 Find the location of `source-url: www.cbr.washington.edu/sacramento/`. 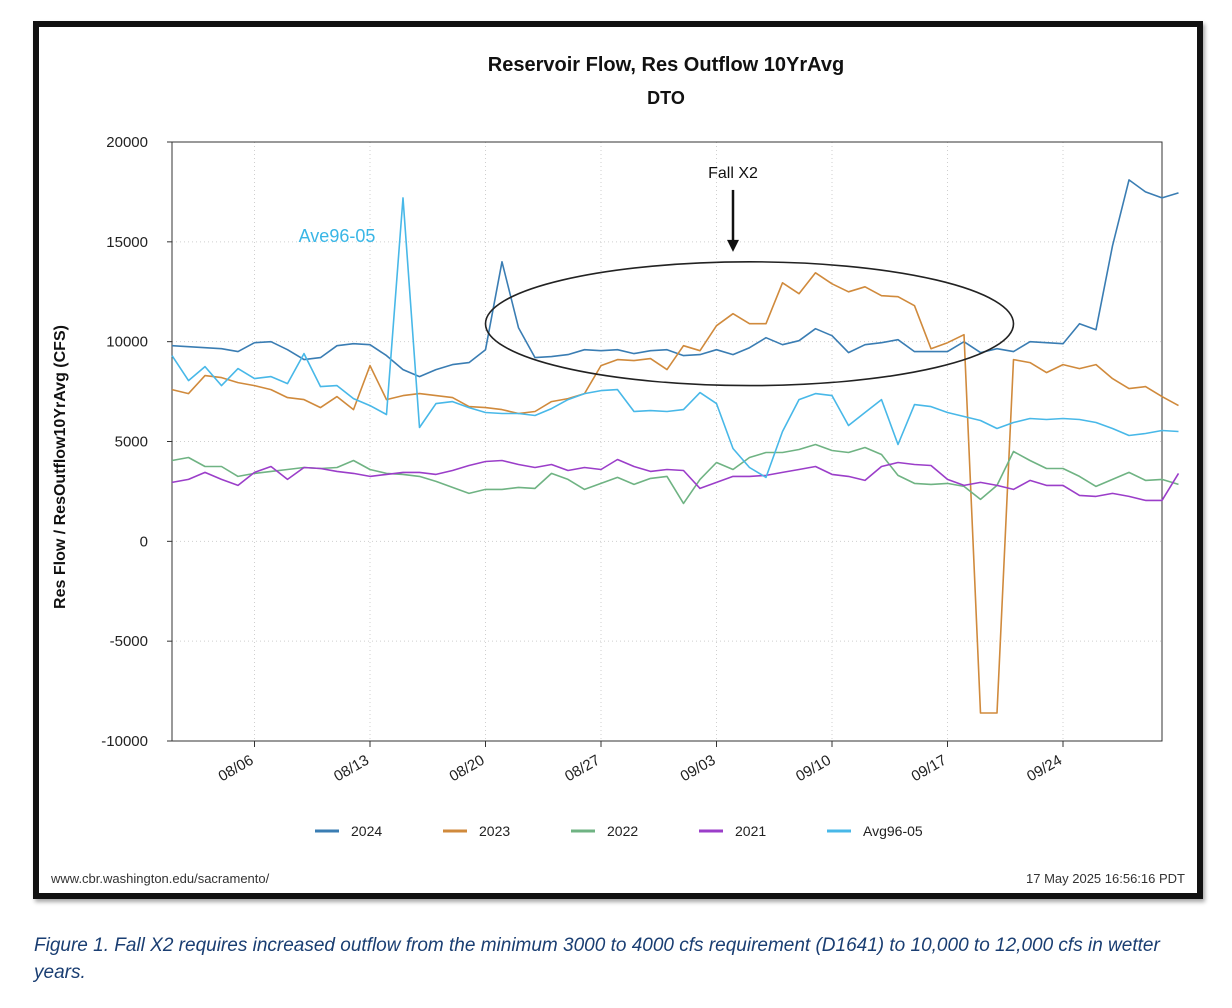

source-url: www.cbr.washington.edu/sacramento/ is located at coordinates (160, 878).